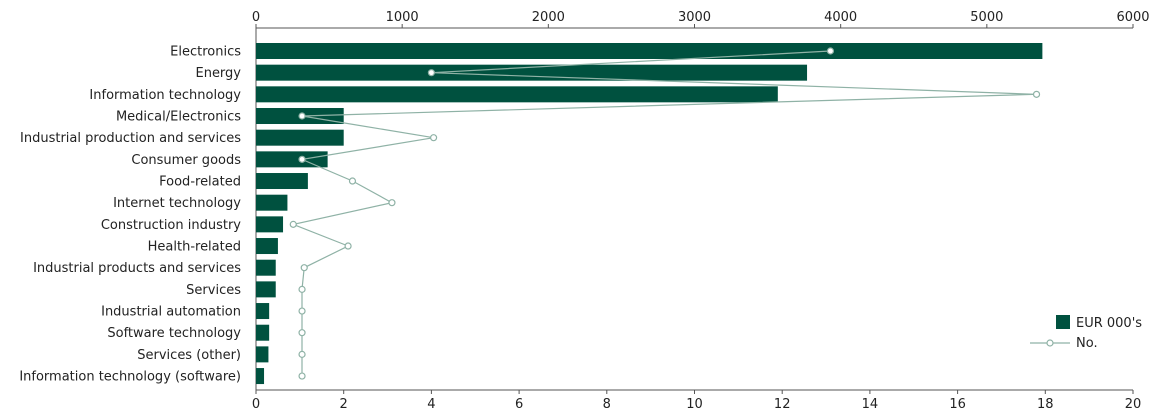  I want to click on category-label: Energy, so click(218, 73).